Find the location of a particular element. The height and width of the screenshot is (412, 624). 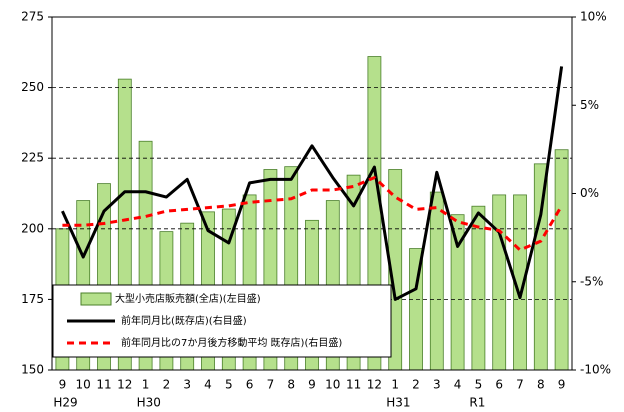

y2-tick-label: -5% is located at coordinates (591, 281).